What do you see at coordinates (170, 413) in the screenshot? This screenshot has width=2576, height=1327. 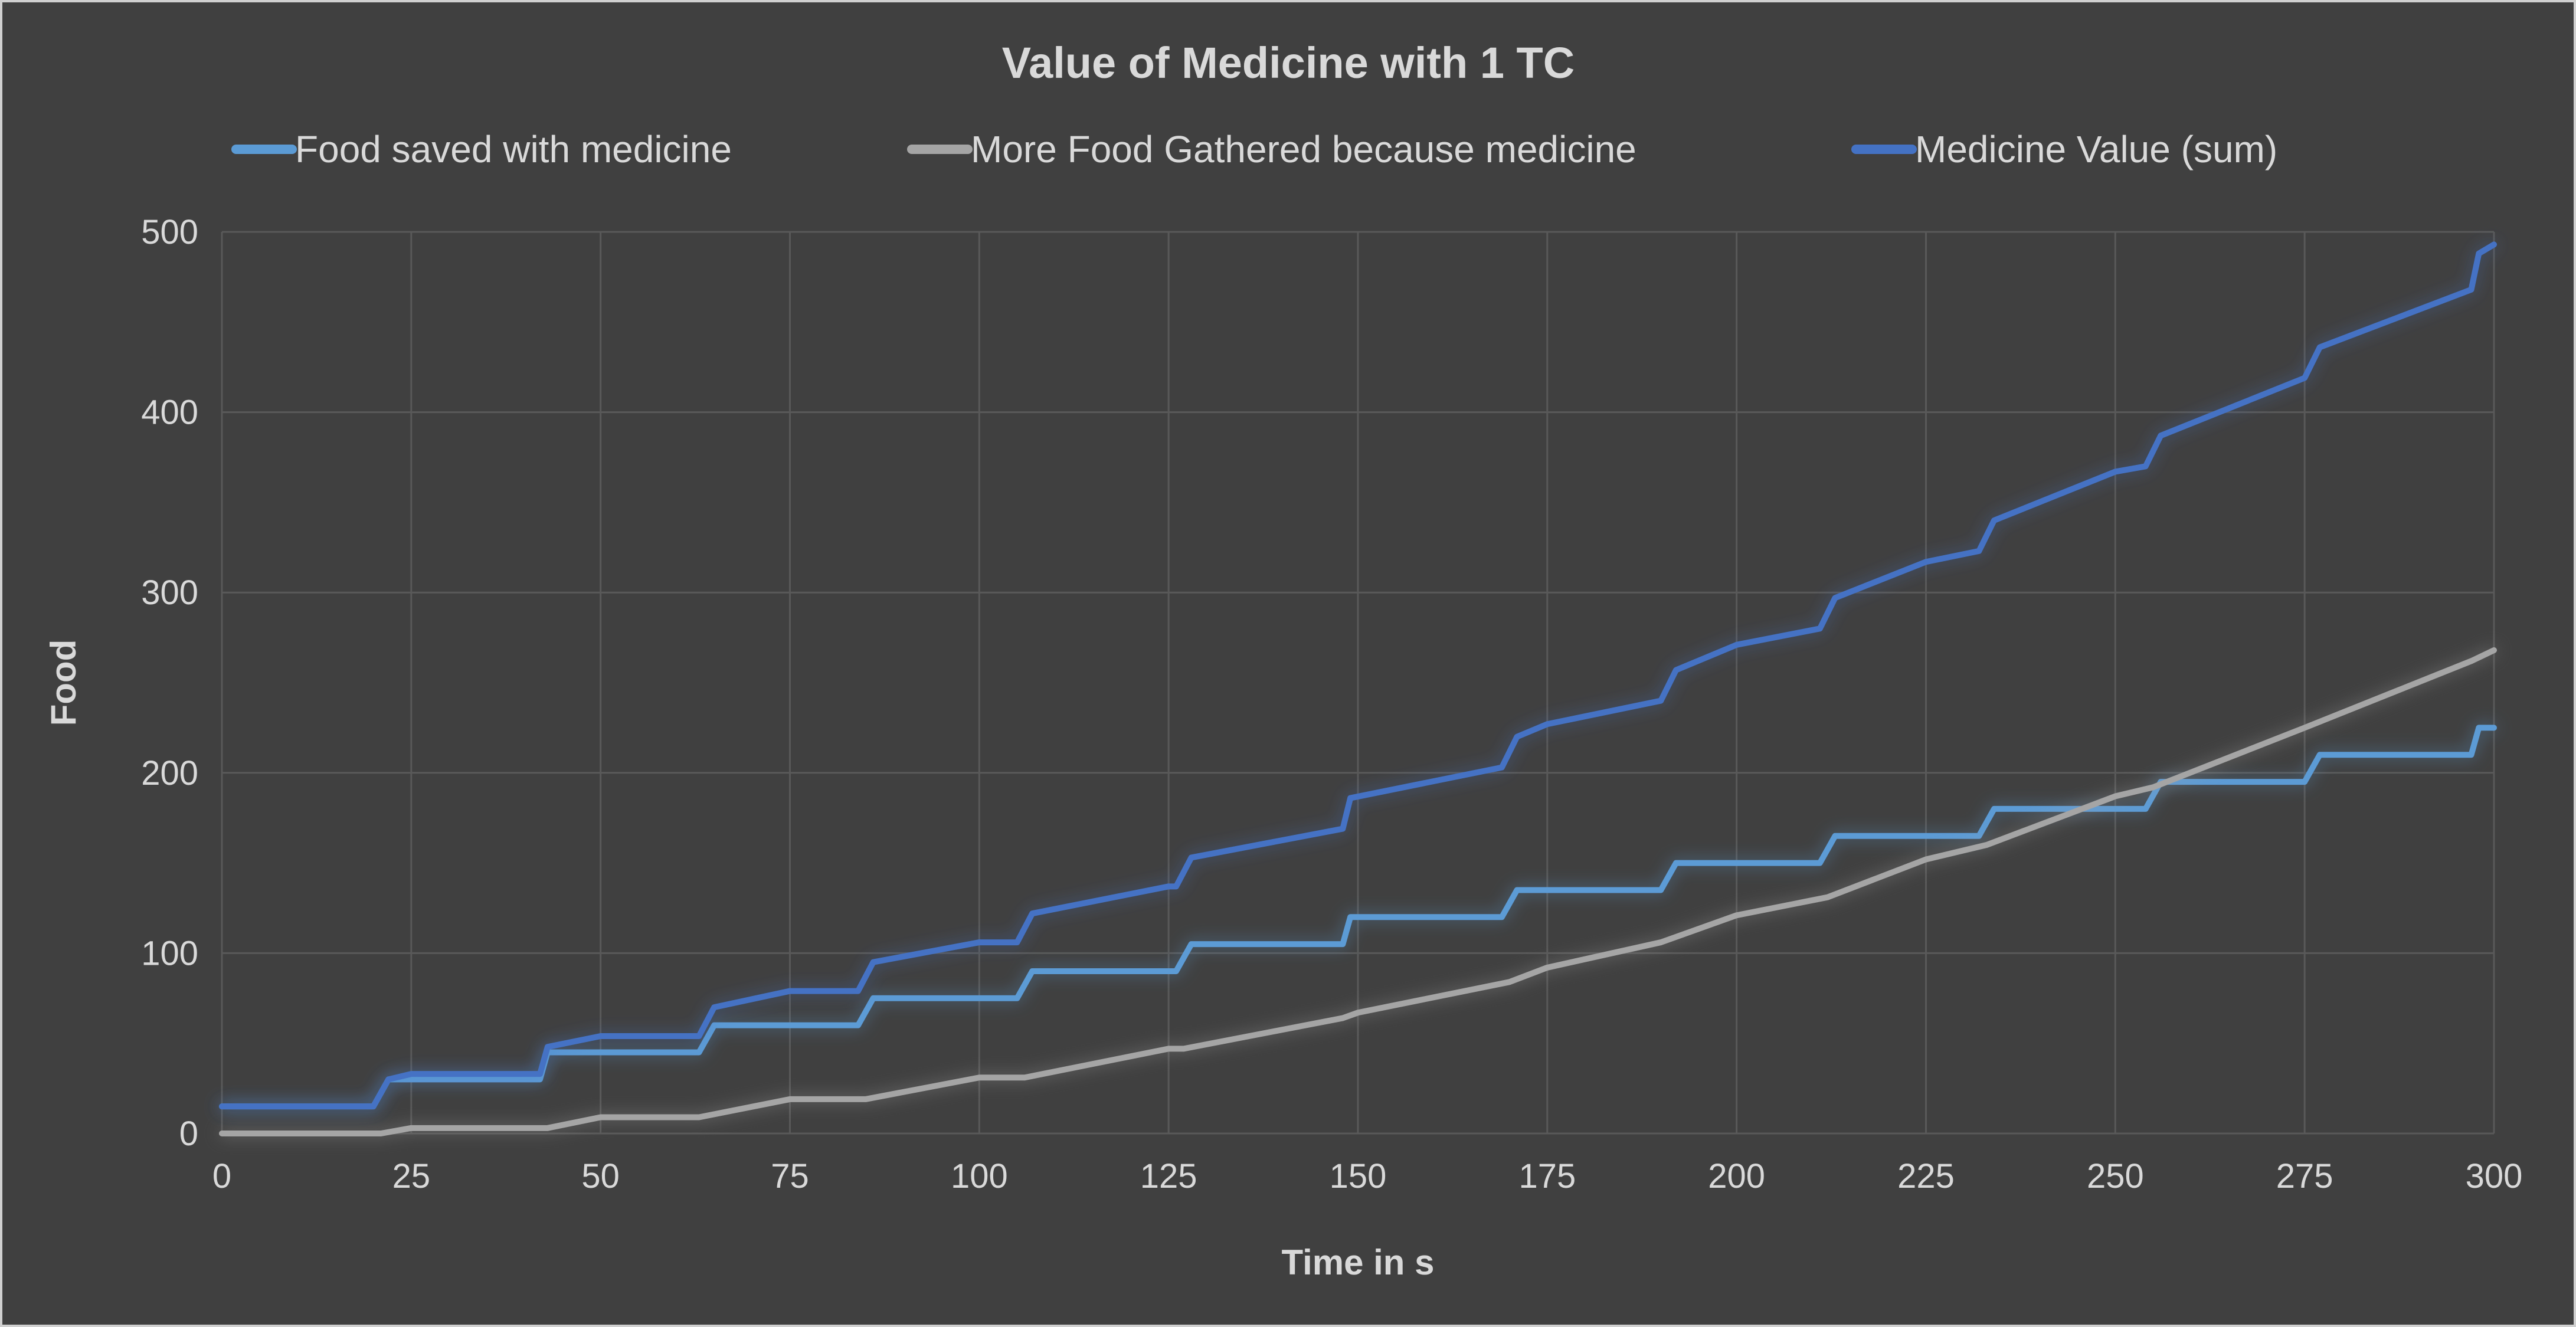 I see `y-tick-label: 400` at bounding box center [170, 413].